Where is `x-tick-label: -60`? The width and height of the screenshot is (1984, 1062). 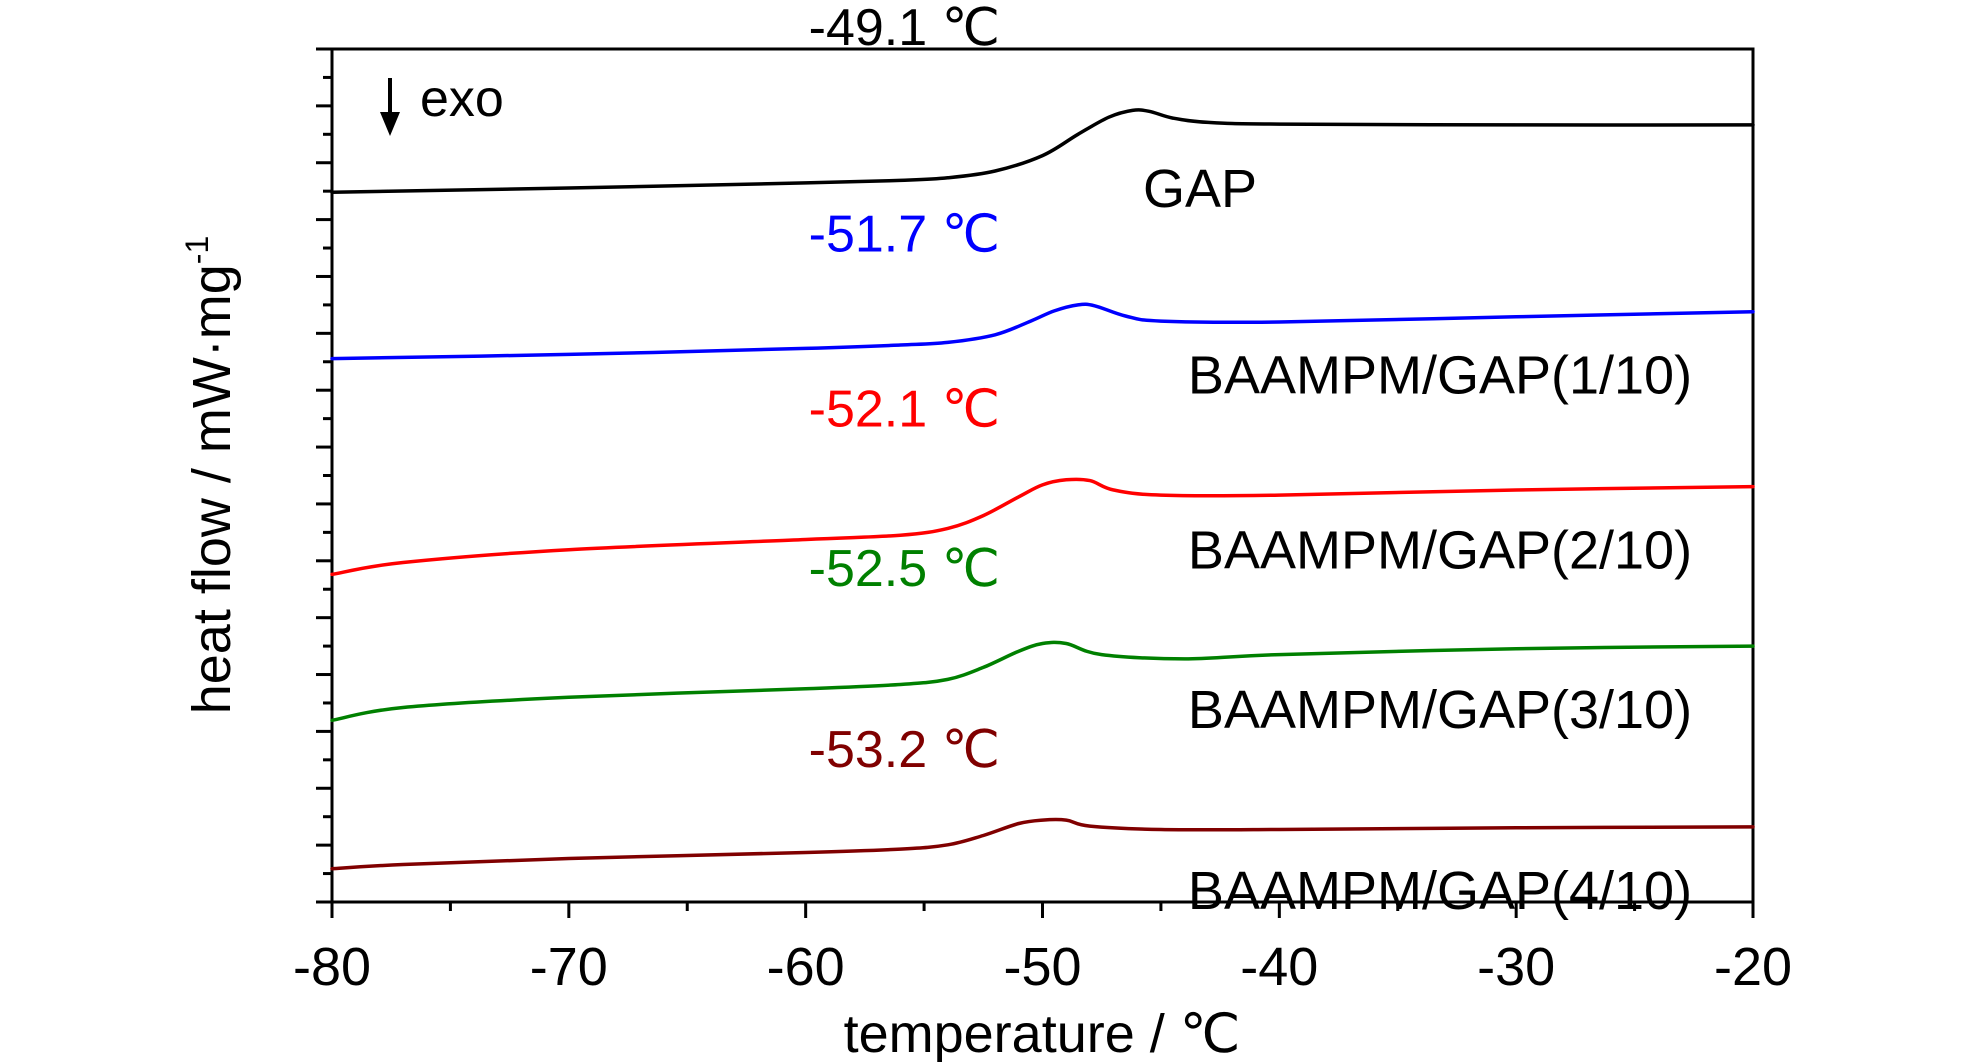 x-tick-label: -60 is located at coordinates (806, 967).